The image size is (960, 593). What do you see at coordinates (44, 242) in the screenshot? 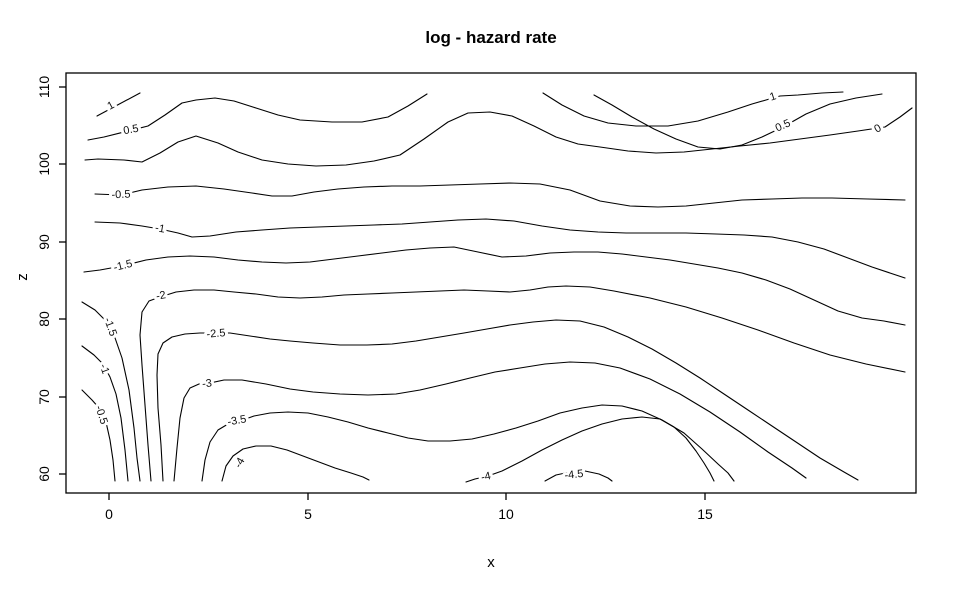
I see `y-tick-label: 90` at bounding box center [44, 242].